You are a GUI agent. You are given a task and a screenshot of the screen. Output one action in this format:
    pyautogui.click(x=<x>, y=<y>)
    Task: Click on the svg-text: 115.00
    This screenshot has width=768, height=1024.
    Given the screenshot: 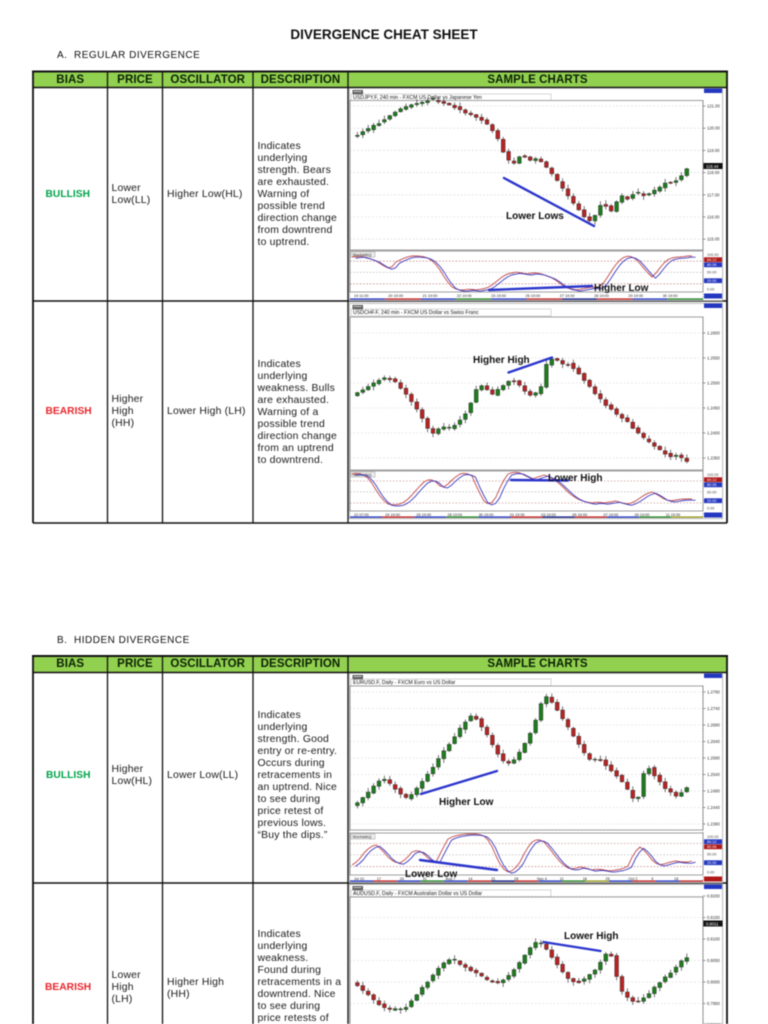 What is the action you would take?
    pyautogui.click(x=713, y=239)
    